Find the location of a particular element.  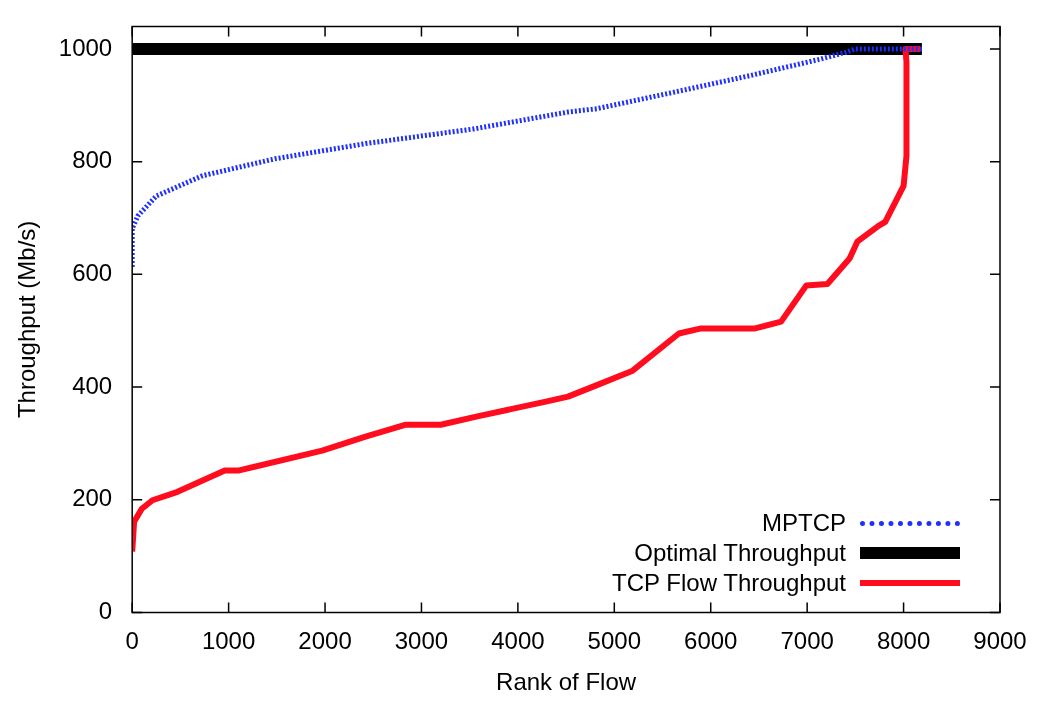

x-tick-label: 3000 is located at coordinates (421, 641).